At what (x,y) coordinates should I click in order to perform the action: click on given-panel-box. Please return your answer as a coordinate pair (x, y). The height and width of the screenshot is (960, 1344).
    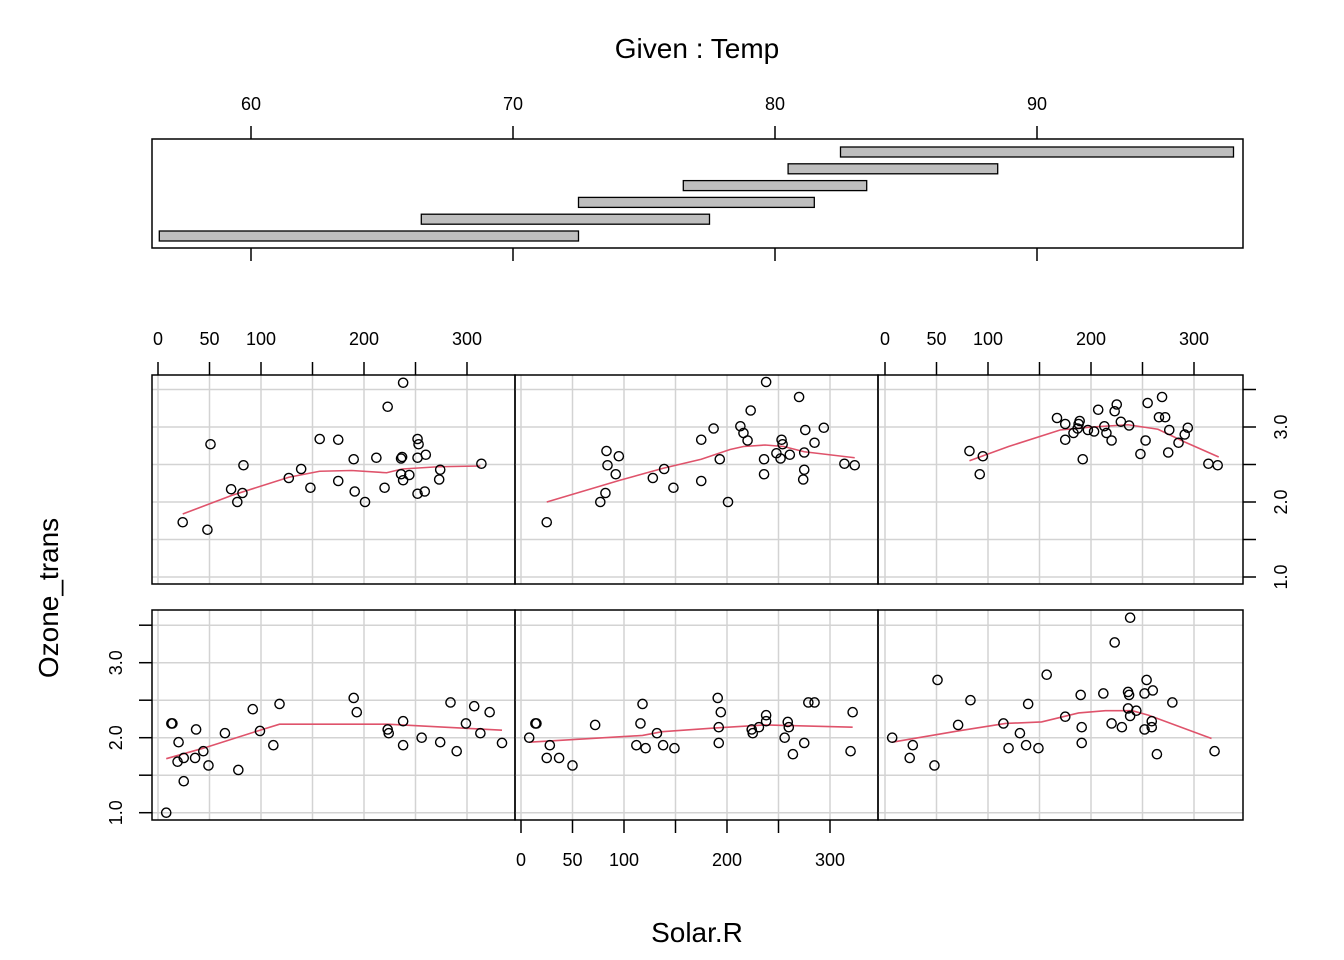
    Looking at the image, I should click on (697, 193).